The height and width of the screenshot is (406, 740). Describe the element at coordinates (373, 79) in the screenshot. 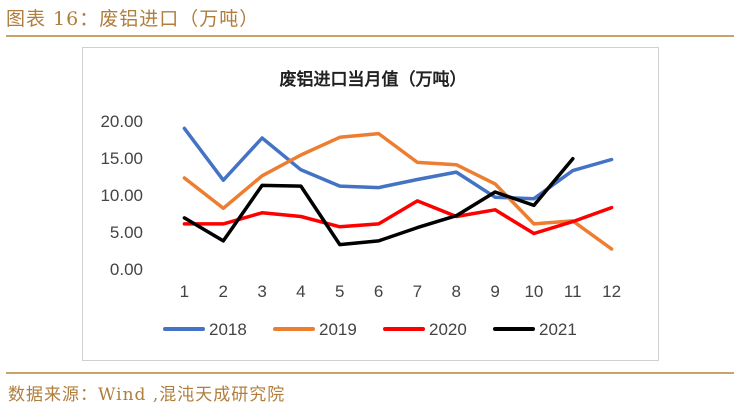

I see `chart-title: 废铝进口当月值（万吨）` at that location.